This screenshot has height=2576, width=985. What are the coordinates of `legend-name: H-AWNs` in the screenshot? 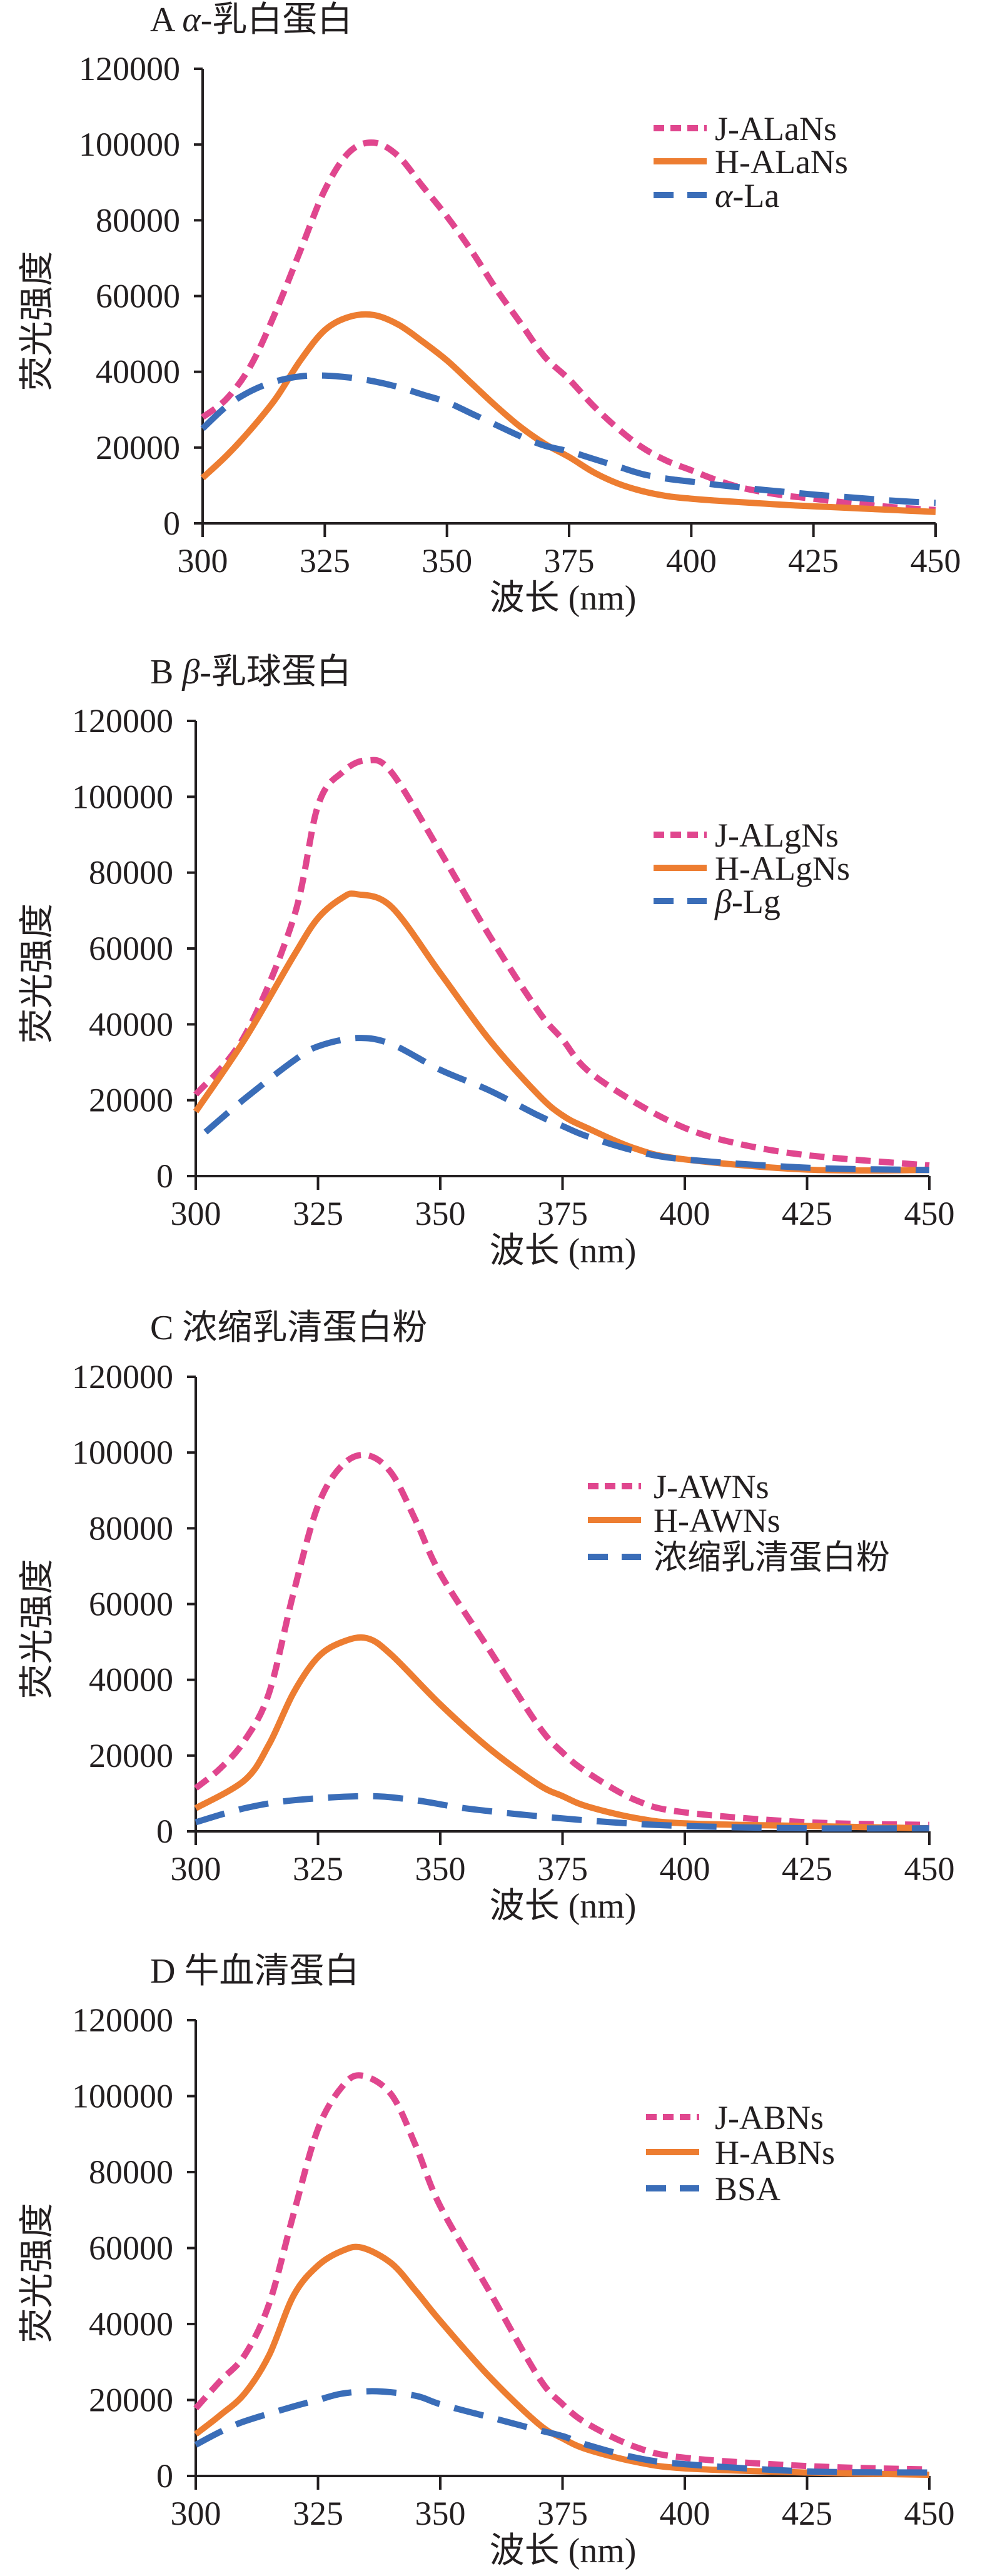 It's located at (717, 1520).